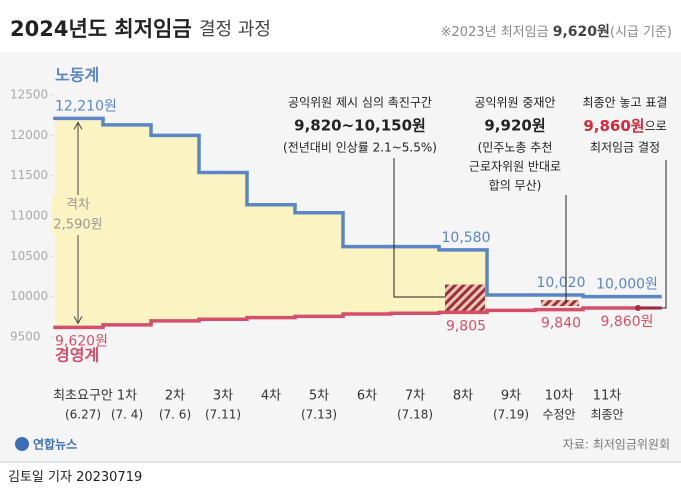  What do you see at coordinates (627, 285) in the screenshot?
I see `value-label: 10,000원` at bounding box center [627, 285].